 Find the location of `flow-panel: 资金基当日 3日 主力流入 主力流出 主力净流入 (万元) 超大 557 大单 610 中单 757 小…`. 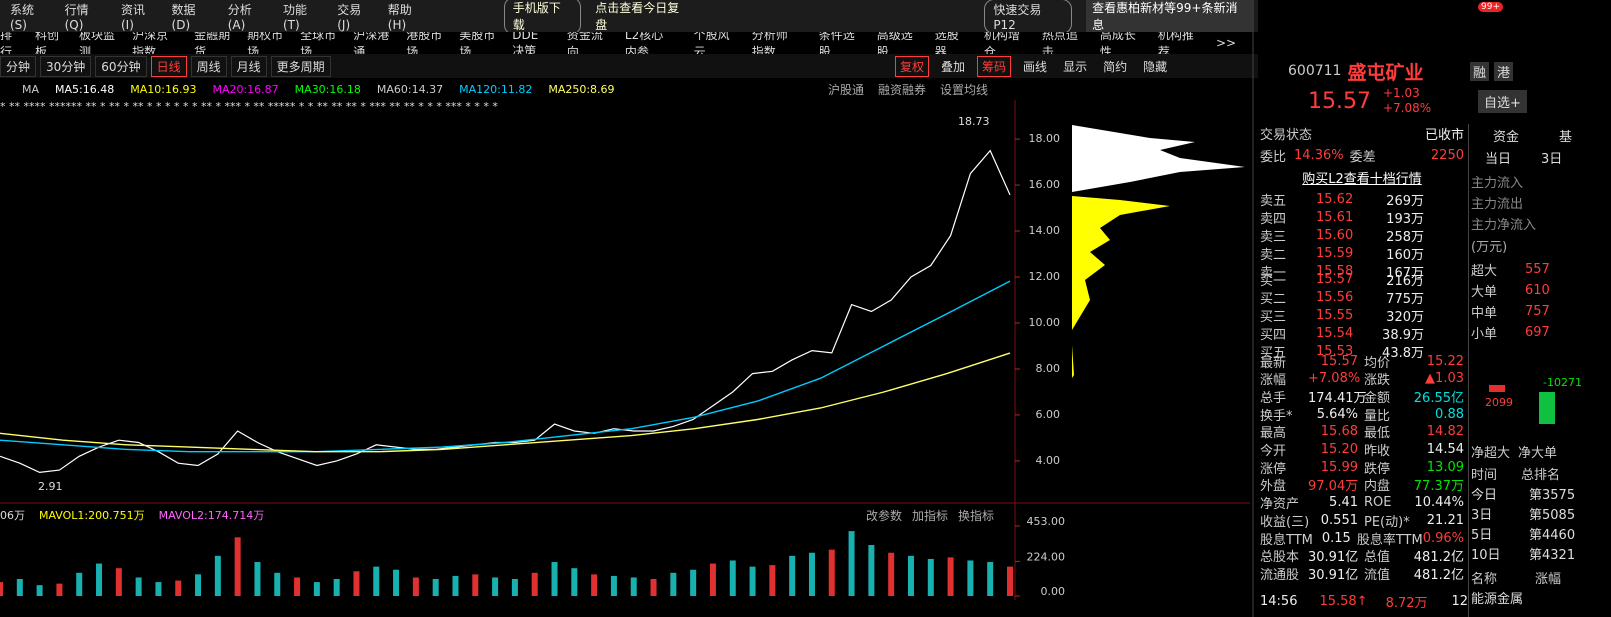

flow-panel: 资金基当日 3日 主力流入 主力流出 主力净流入 (万元) 超大 557 大单 610 中单 757 小… is located at coordinates (1539, 370).